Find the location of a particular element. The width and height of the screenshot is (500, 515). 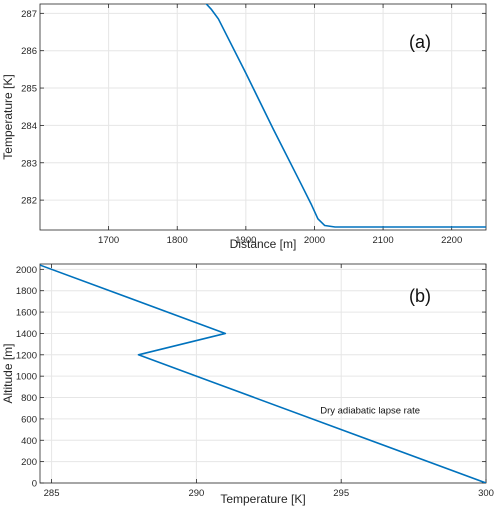

x-axis-title: Temperature [K] is located at coordinates (262, 499).